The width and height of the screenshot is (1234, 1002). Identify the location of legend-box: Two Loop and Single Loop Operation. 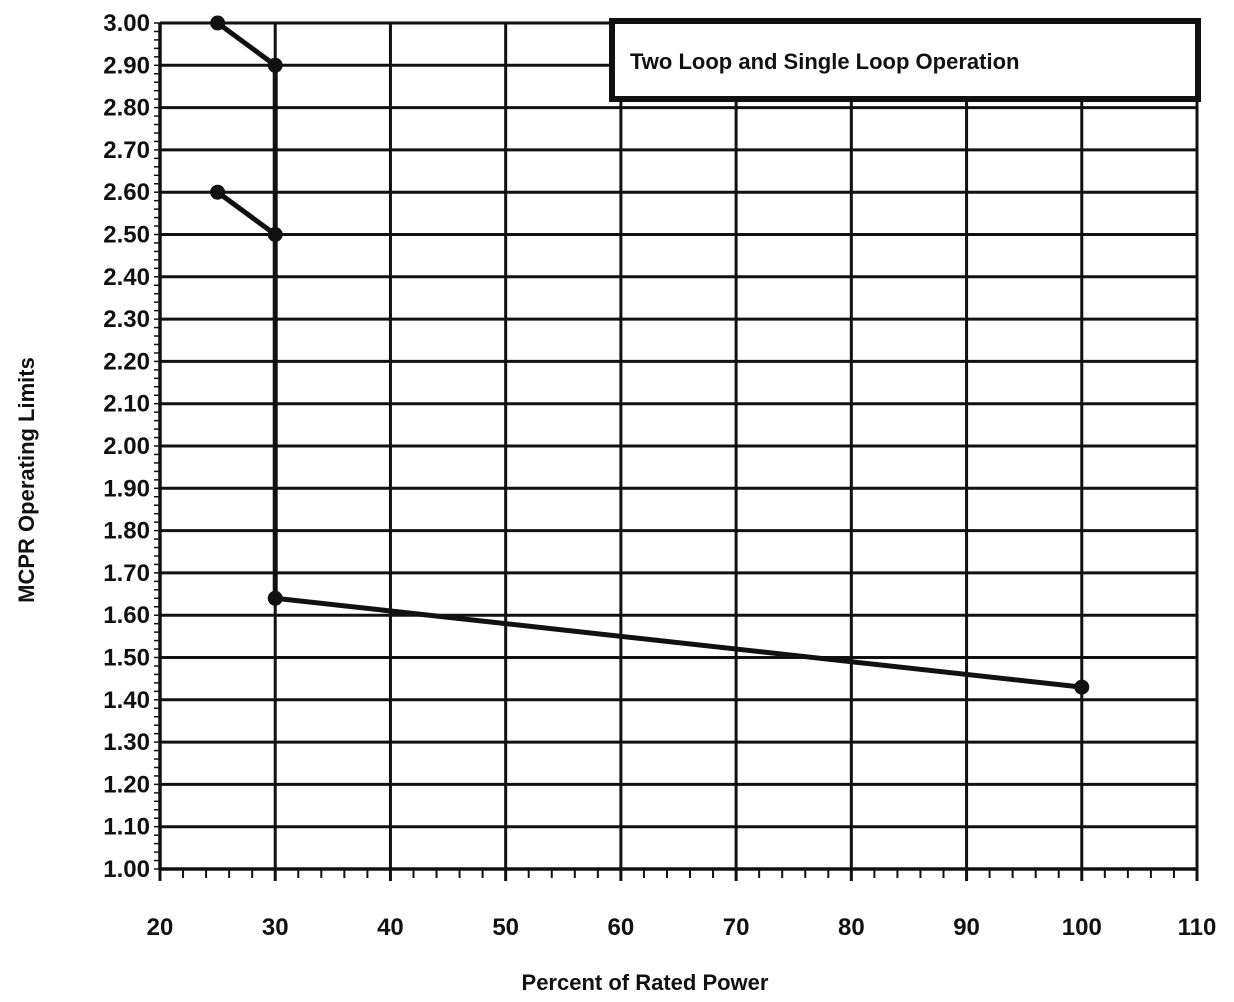
(905, 60).